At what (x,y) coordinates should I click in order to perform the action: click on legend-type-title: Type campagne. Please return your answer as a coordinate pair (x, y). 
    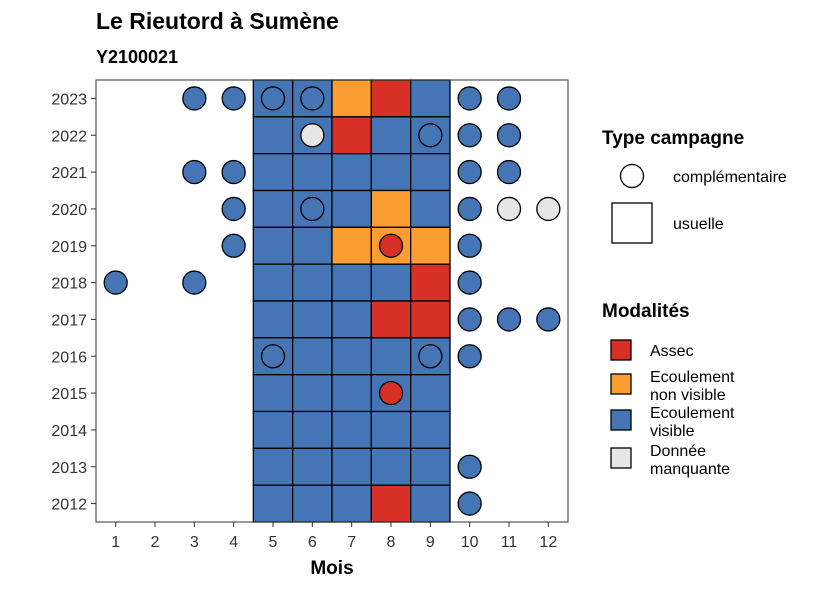
    Looking at the image, I should click on (673, 138).